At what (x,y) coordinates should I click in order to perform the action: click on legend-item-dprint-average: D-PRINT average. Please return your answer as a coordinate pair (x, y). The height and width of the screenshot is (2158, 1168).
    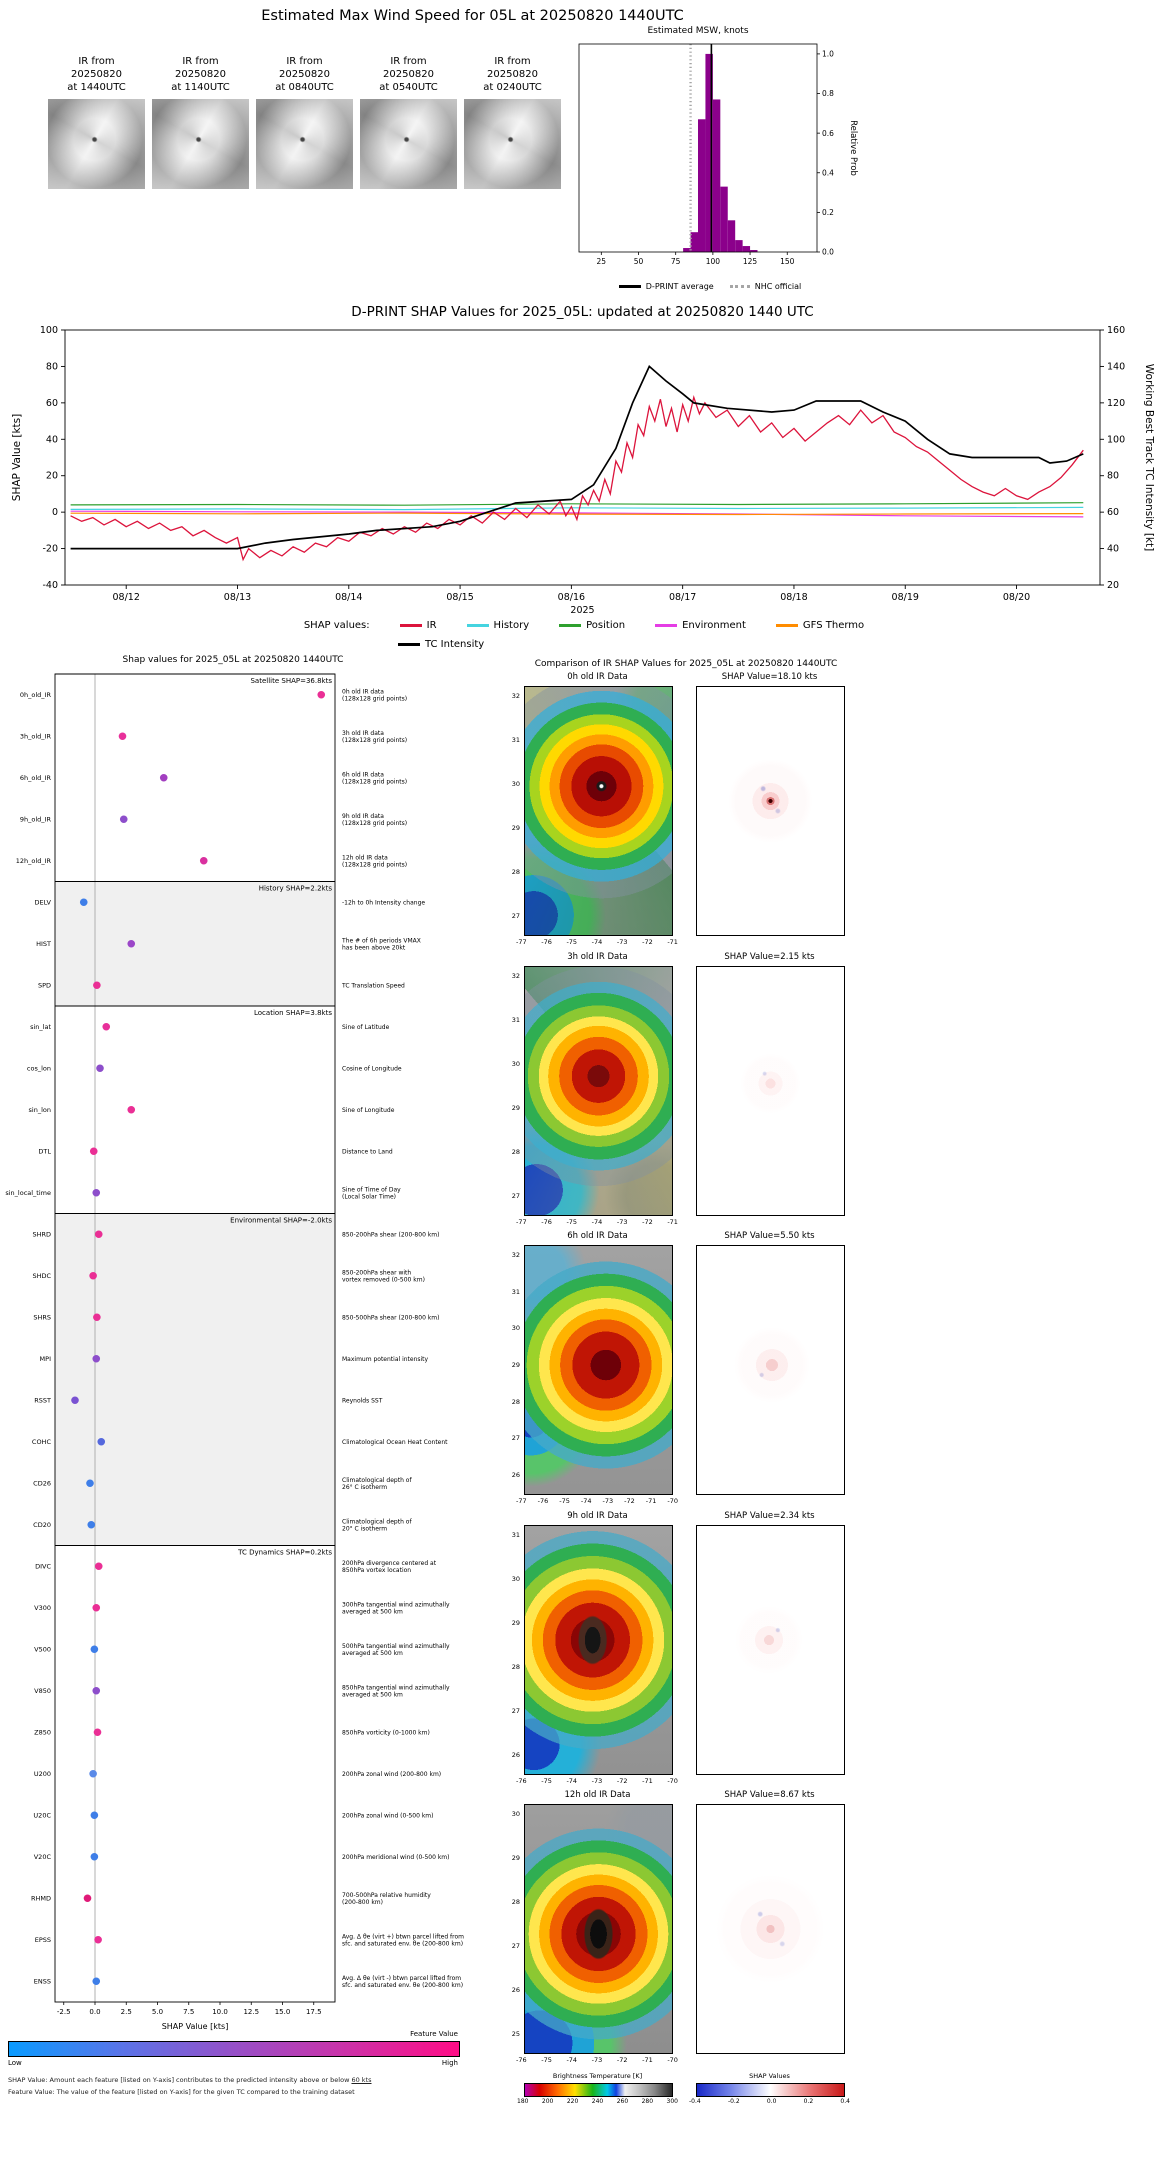
    Looking at the image, I should click on (666, 286).